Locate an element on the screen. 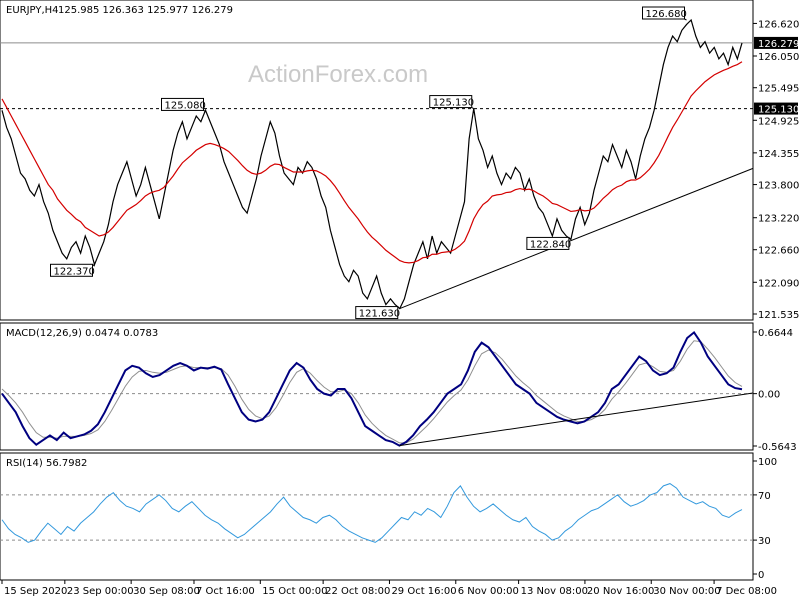 This screenshot has height=600, width=800. rsi-panel-title: RSI(14) 56.7982 is located at coordinates (46, 463).